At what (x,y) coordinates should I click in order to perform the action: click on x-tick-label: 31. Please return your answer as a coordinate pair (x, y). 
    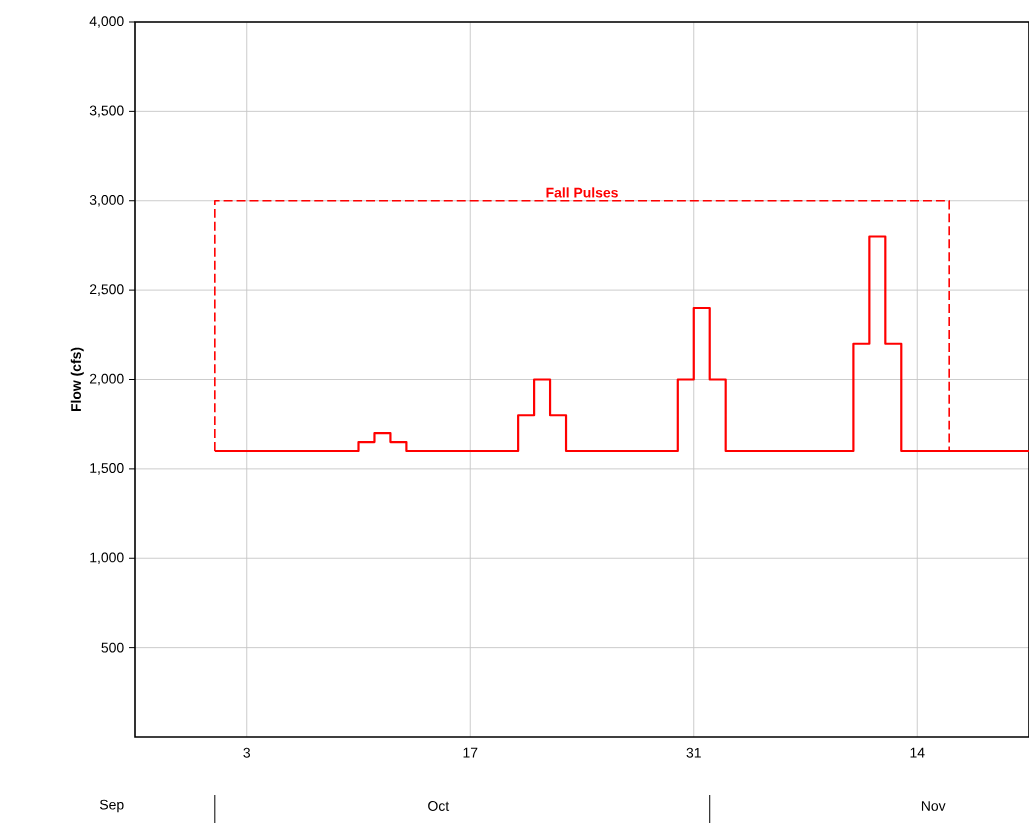
    Looking at the image, I should click on (693, 752).